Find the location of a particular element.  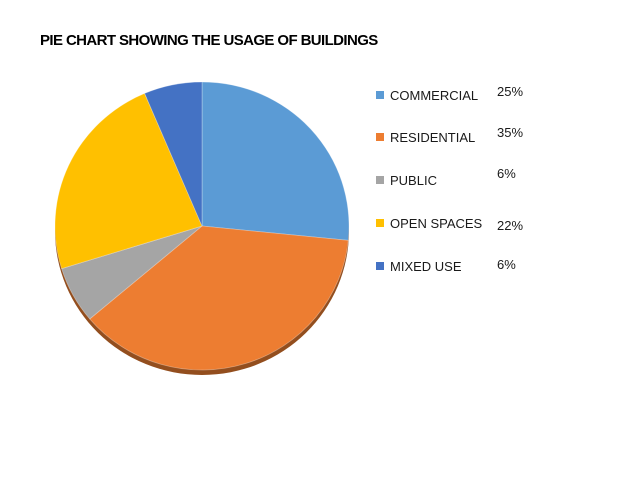

data-label-residential: 35% is located at coordinates (510, 132).